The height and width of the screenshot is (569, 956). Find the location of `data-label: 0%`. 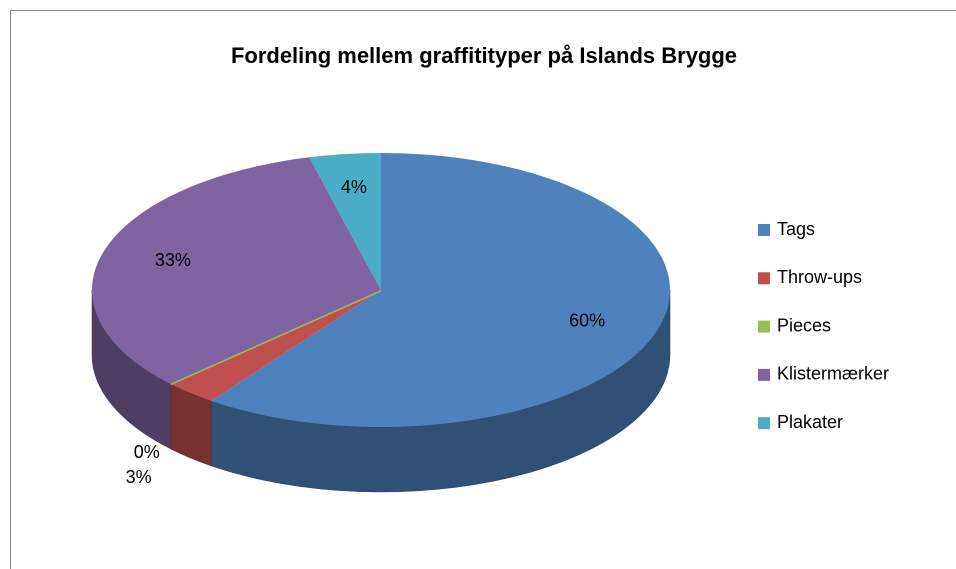

data-label: 0% is located at coordinates (147, 452).